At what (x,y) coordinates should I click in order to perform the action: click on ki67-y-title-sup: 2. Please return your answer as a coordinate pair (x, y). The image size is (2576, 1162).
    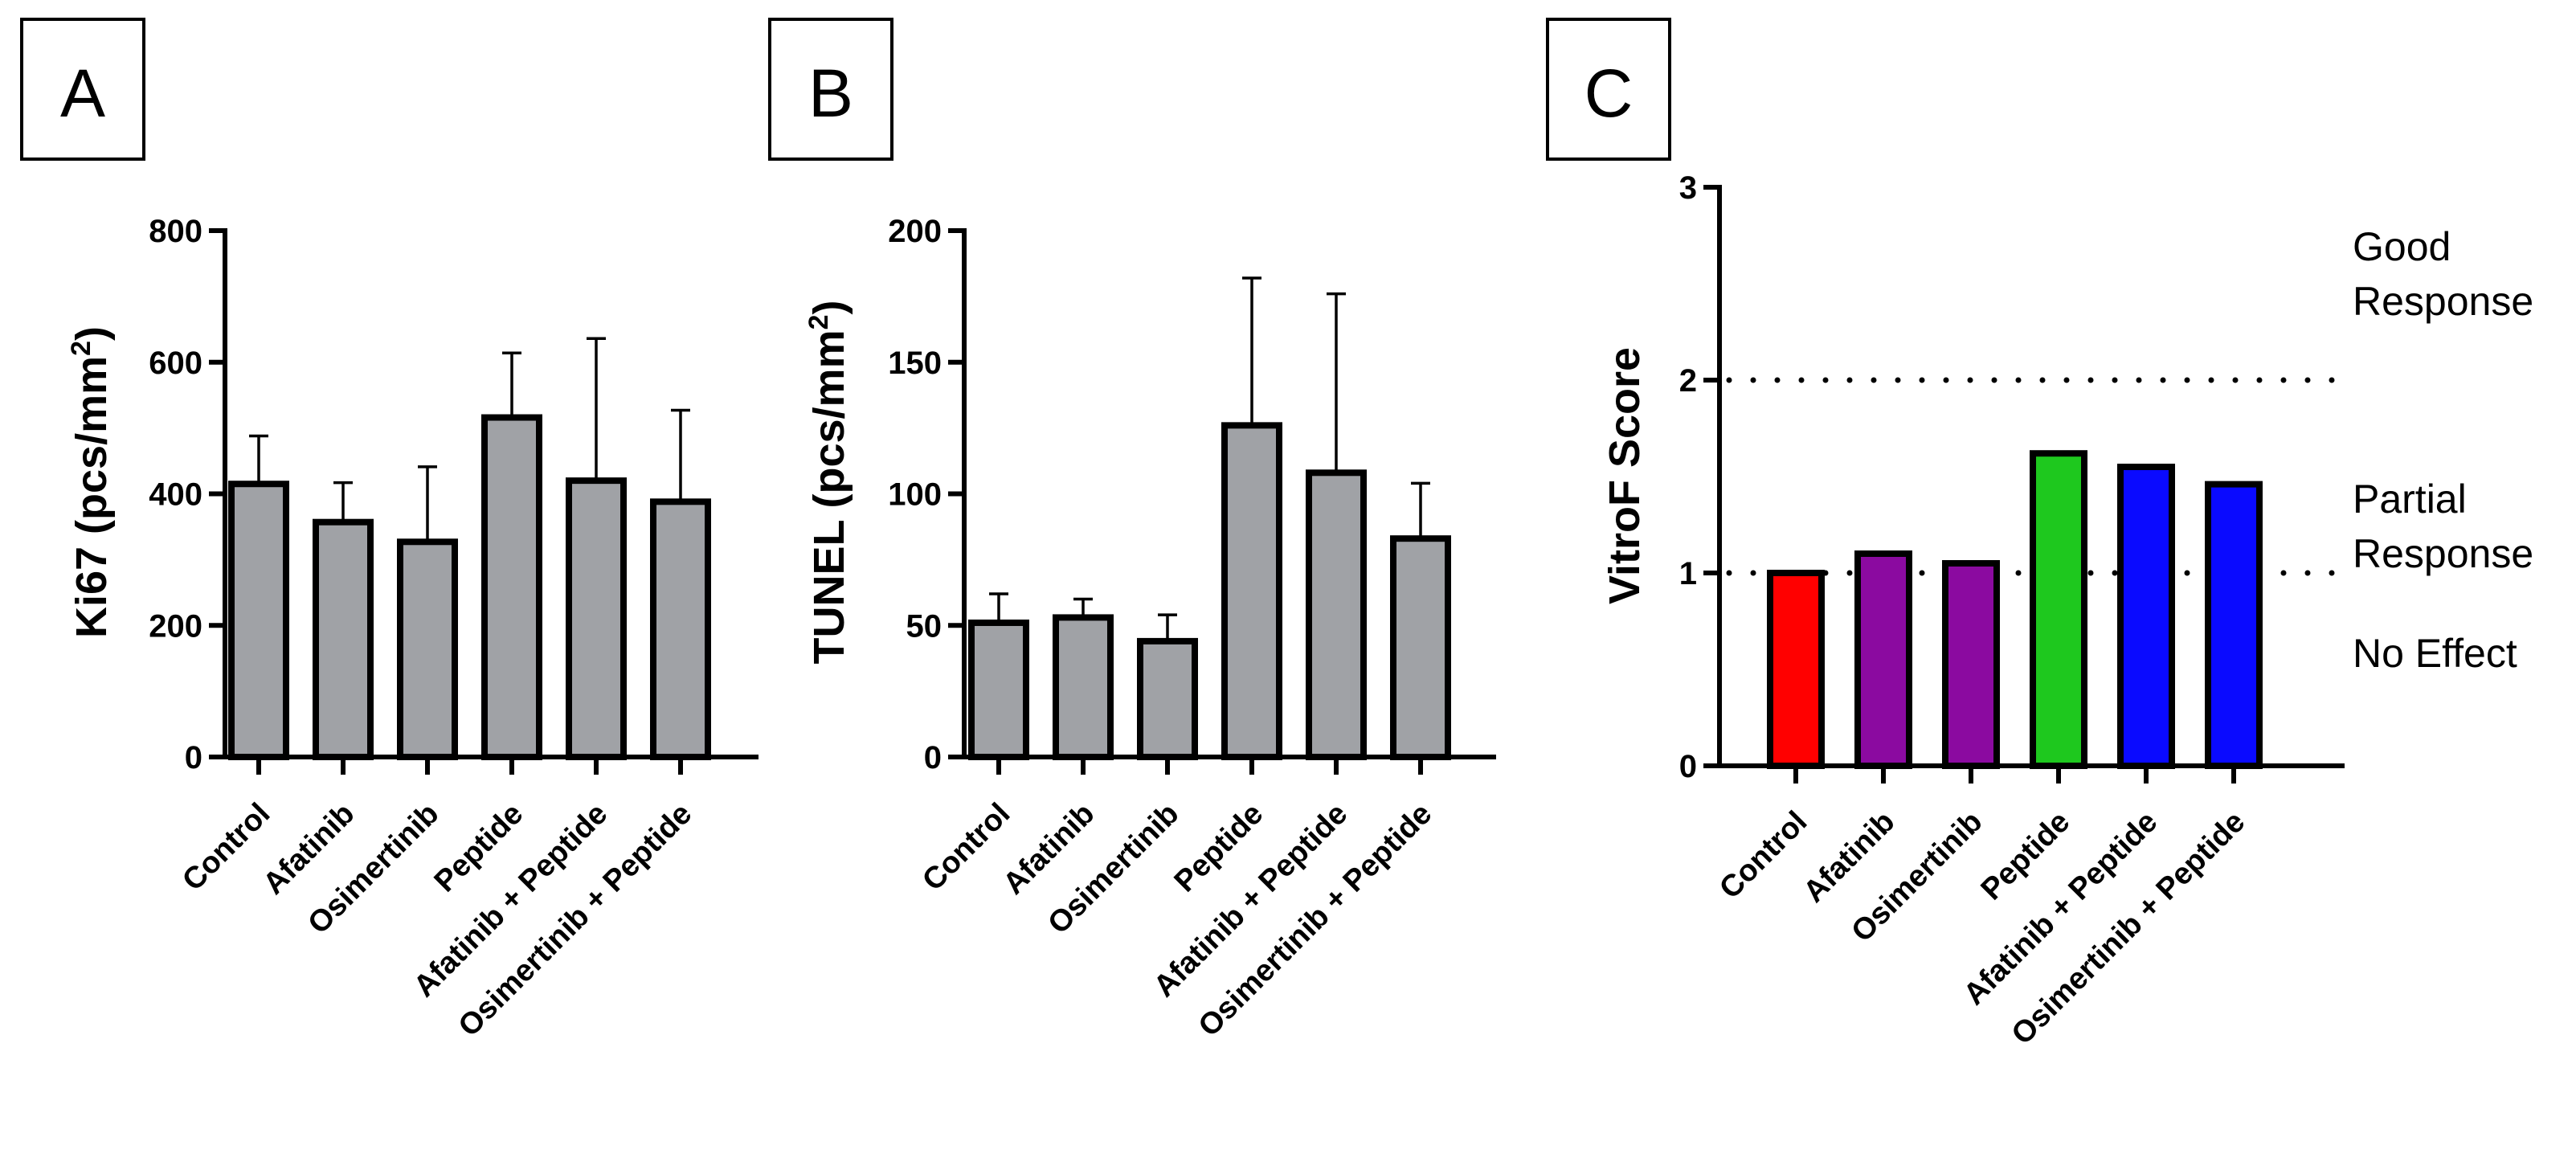
    Looking at the image, I should click on (81, 348).